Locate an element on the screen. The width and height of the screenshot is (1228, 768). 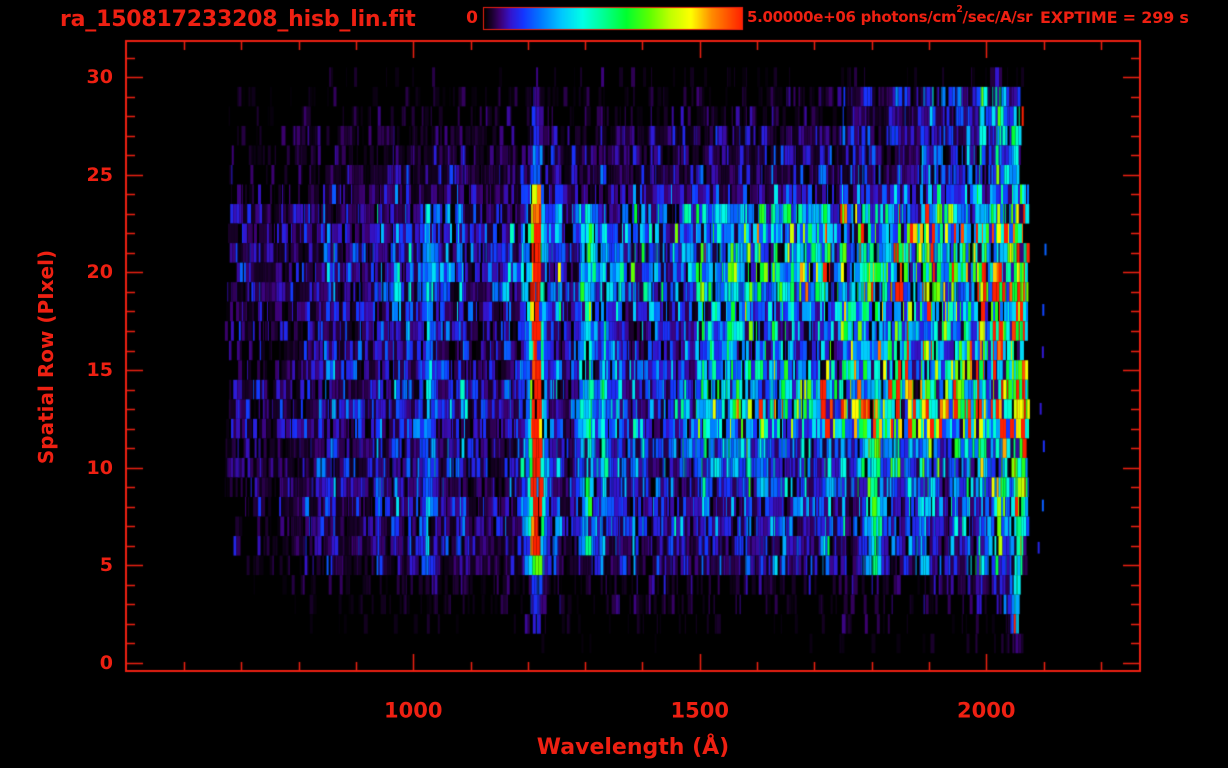
colorbar-max-value: 5.00000e+06 is located at coordinates (801, 17).